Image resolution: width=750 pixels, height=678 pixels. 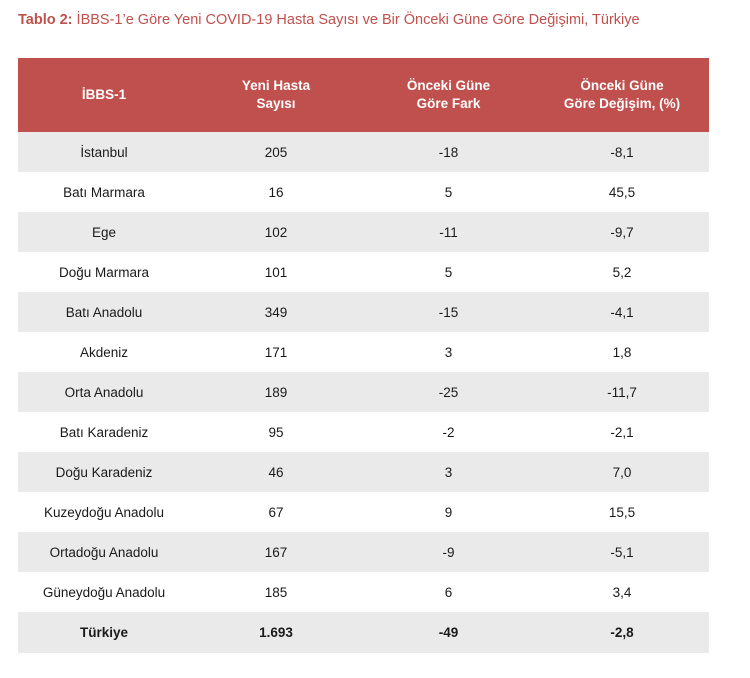 I want to click on table-row: Ortadoğu Anadolu 167 -9 -5,1, so click(x=363, y=552).